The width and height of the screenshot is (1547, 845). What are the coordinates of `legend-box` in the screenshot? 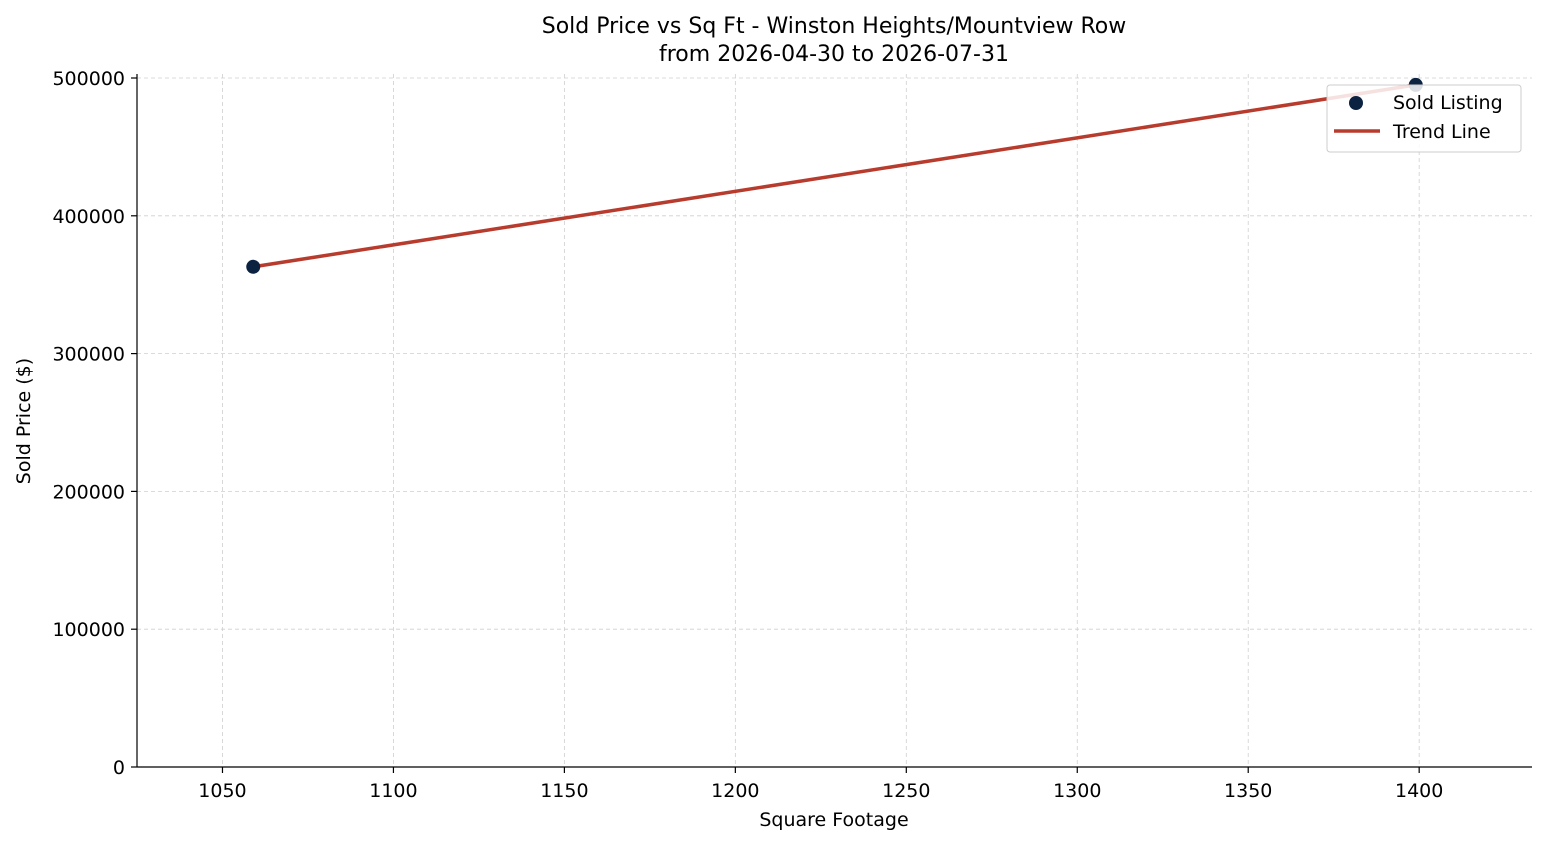 It's located at (1424, 118).